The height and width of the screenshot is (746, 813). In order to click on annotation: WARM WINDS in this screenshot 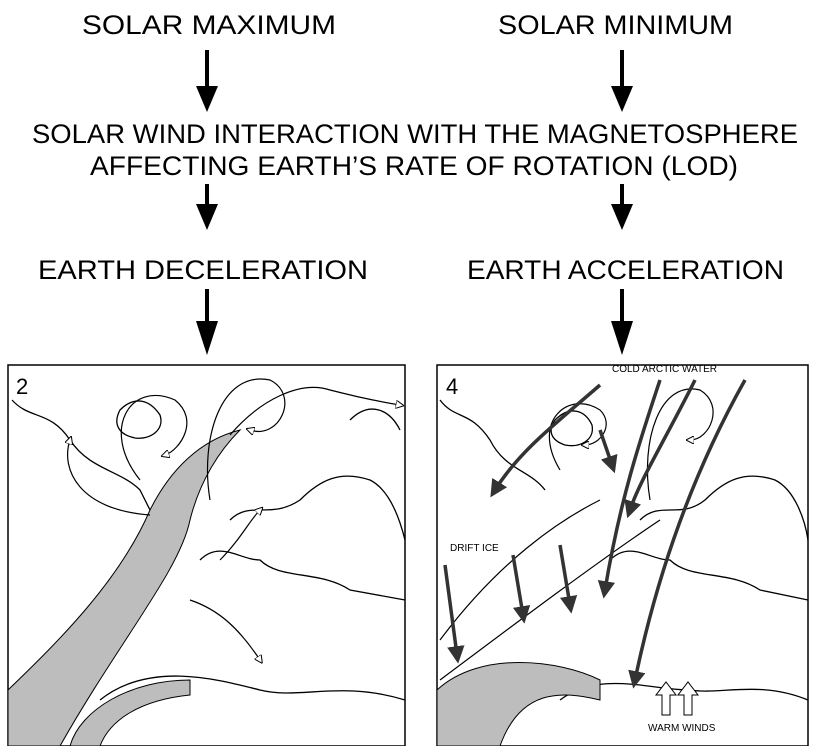, I will do `click(682, 728)`.